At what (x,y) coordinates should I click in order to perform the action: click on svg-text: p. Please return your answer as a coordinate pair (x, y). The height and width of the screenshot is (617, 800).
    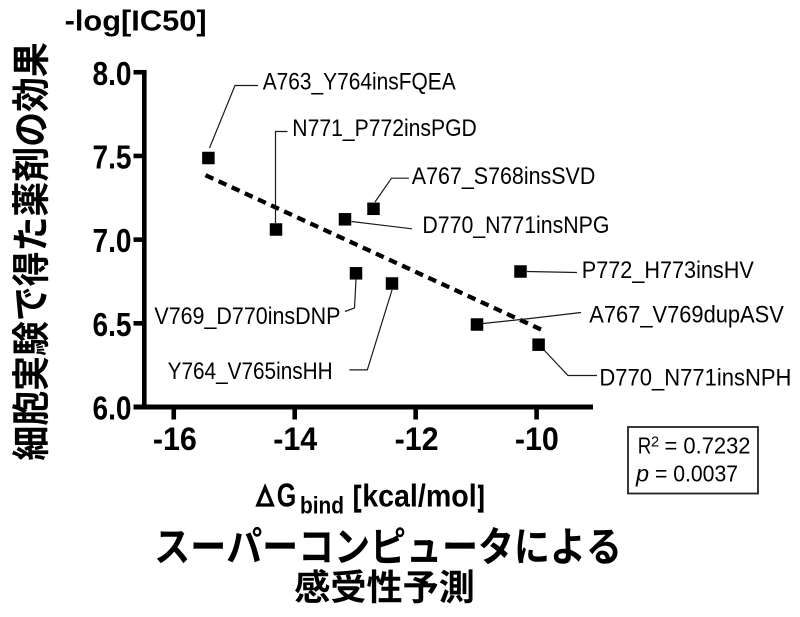
    Looking at the image, I should click on (642, 474).